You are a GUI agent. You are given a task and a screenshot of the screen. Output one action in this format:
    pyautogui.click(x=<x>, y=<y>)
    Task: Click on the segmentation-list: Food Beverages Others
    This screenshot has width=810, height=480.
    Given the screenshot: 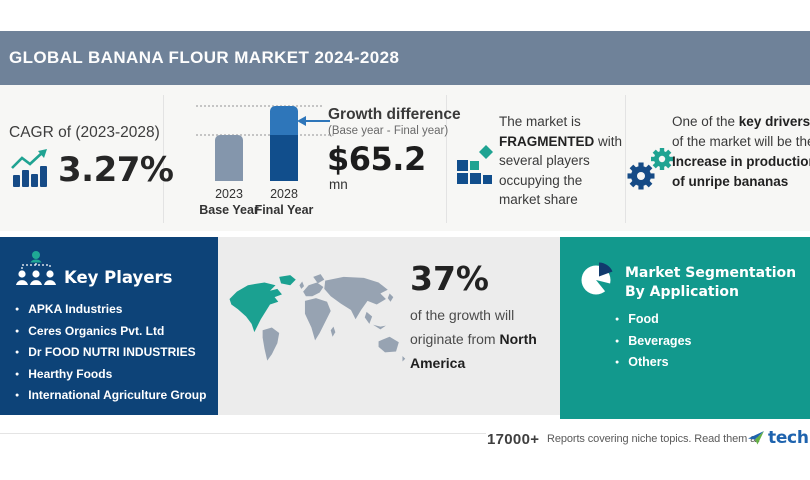 What is the action you would take?
    pyautogui.click(x=653, y=341)
    